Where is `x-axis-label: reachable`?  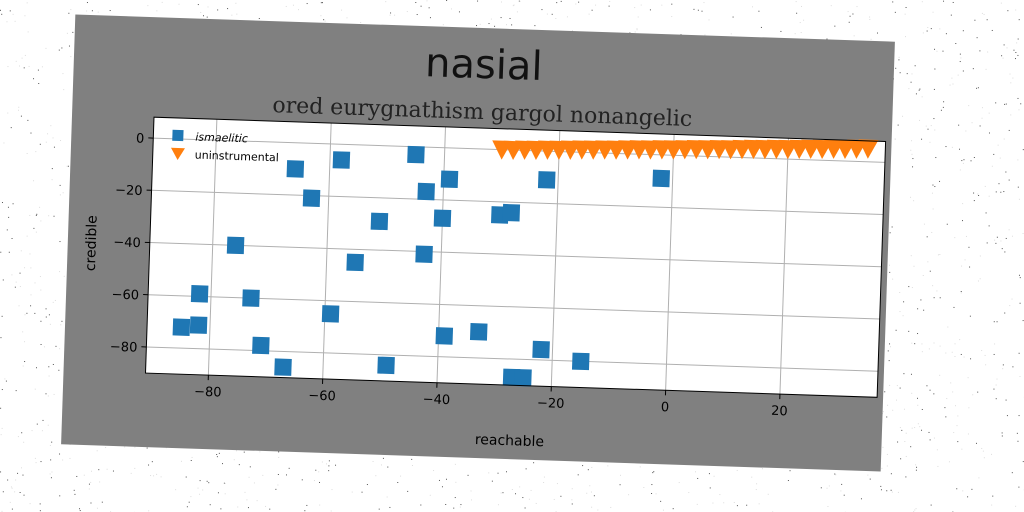
x-axis-label: reachable is located at coordinates (510, 441).